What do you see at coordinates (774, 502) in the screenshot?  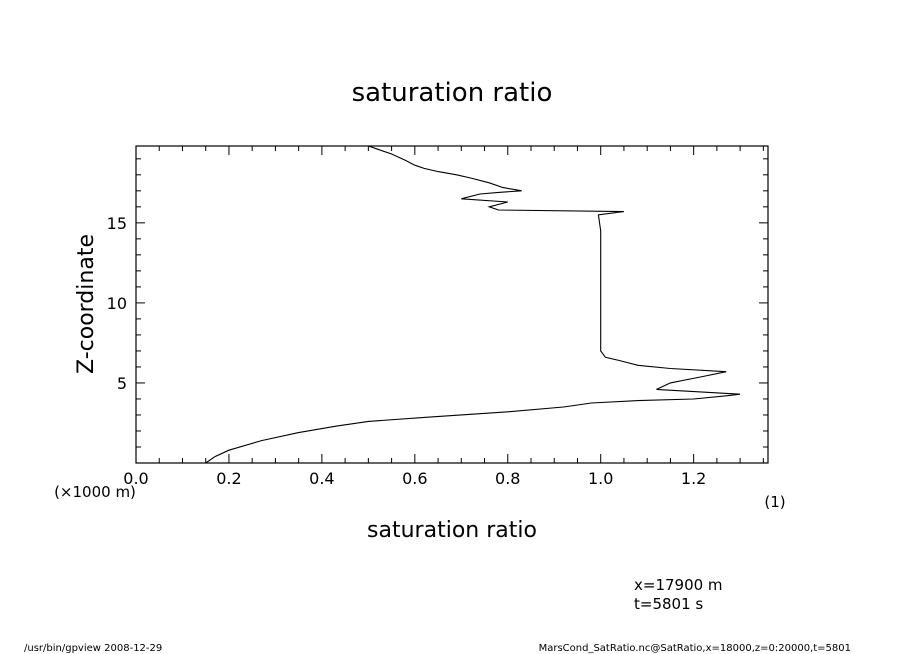 I see `x-unit-label: (1)` at bounding box center [774, 502].